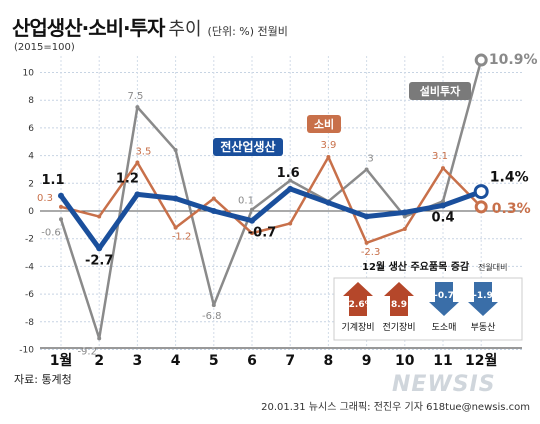 The height and width of the screenshot is (424, 540). I want to click on data-label: 3.9, so click(328, 145).